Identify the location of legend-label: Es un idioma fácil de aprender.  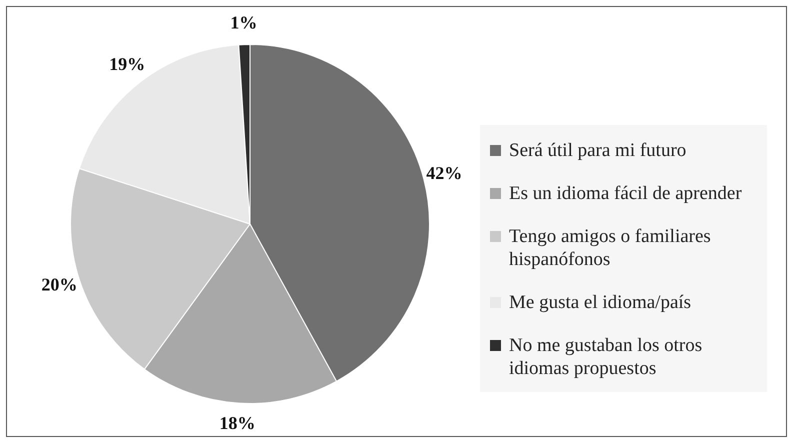
(625, 193).